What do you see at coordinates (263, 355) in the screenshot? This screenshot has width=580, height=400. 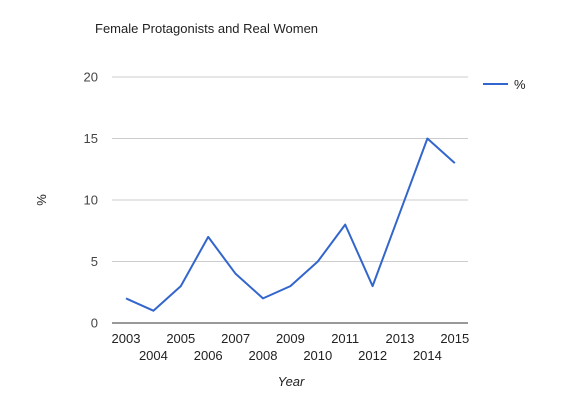 I see `x-tick-label: 2008` at bounding box center [263, 355].